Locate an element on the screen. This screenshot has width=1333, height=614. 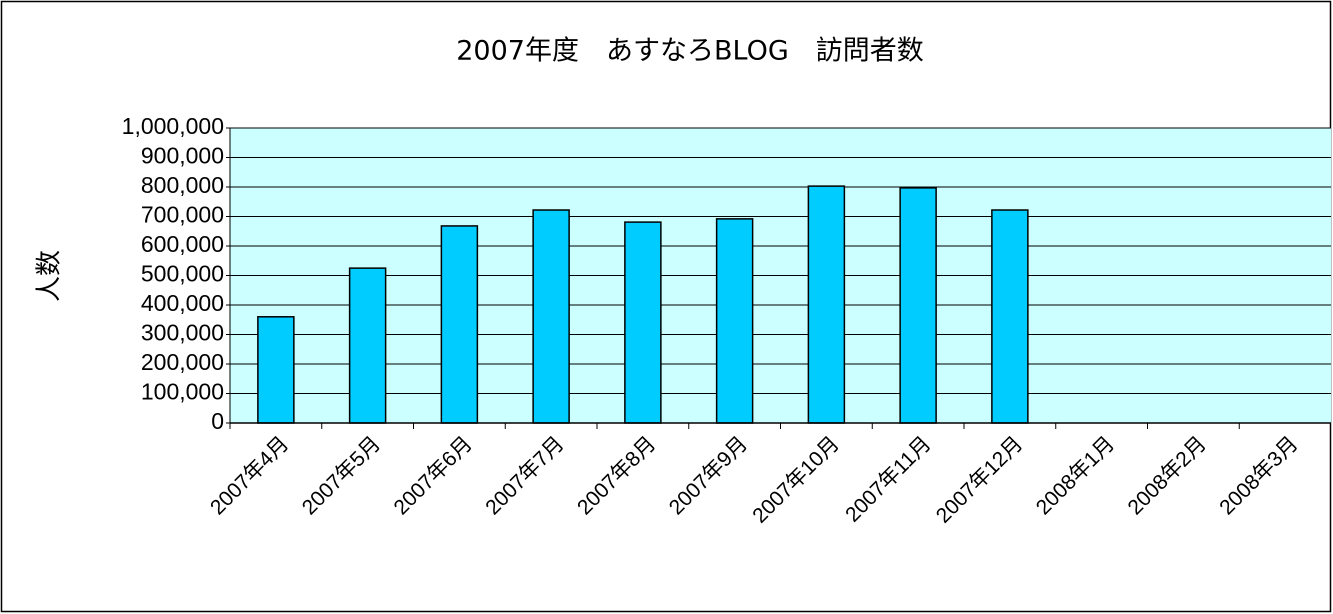
y-tick-label: 900,000 is located at coordinates (182, 156).